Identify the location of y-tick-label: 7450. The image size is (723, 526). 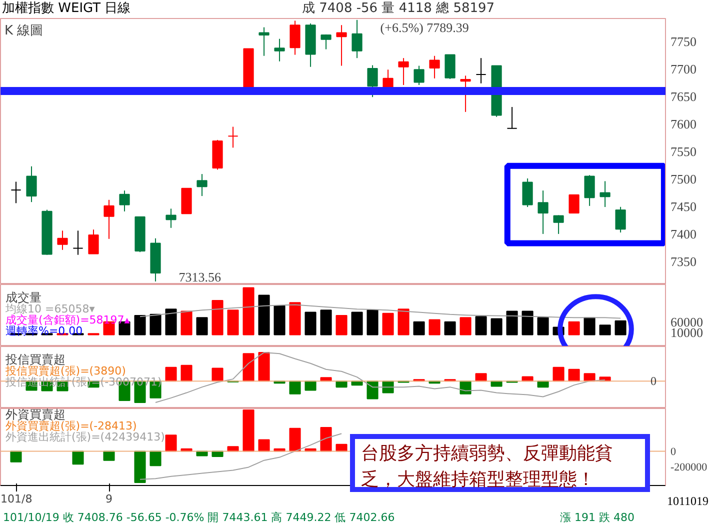
(683, 206).